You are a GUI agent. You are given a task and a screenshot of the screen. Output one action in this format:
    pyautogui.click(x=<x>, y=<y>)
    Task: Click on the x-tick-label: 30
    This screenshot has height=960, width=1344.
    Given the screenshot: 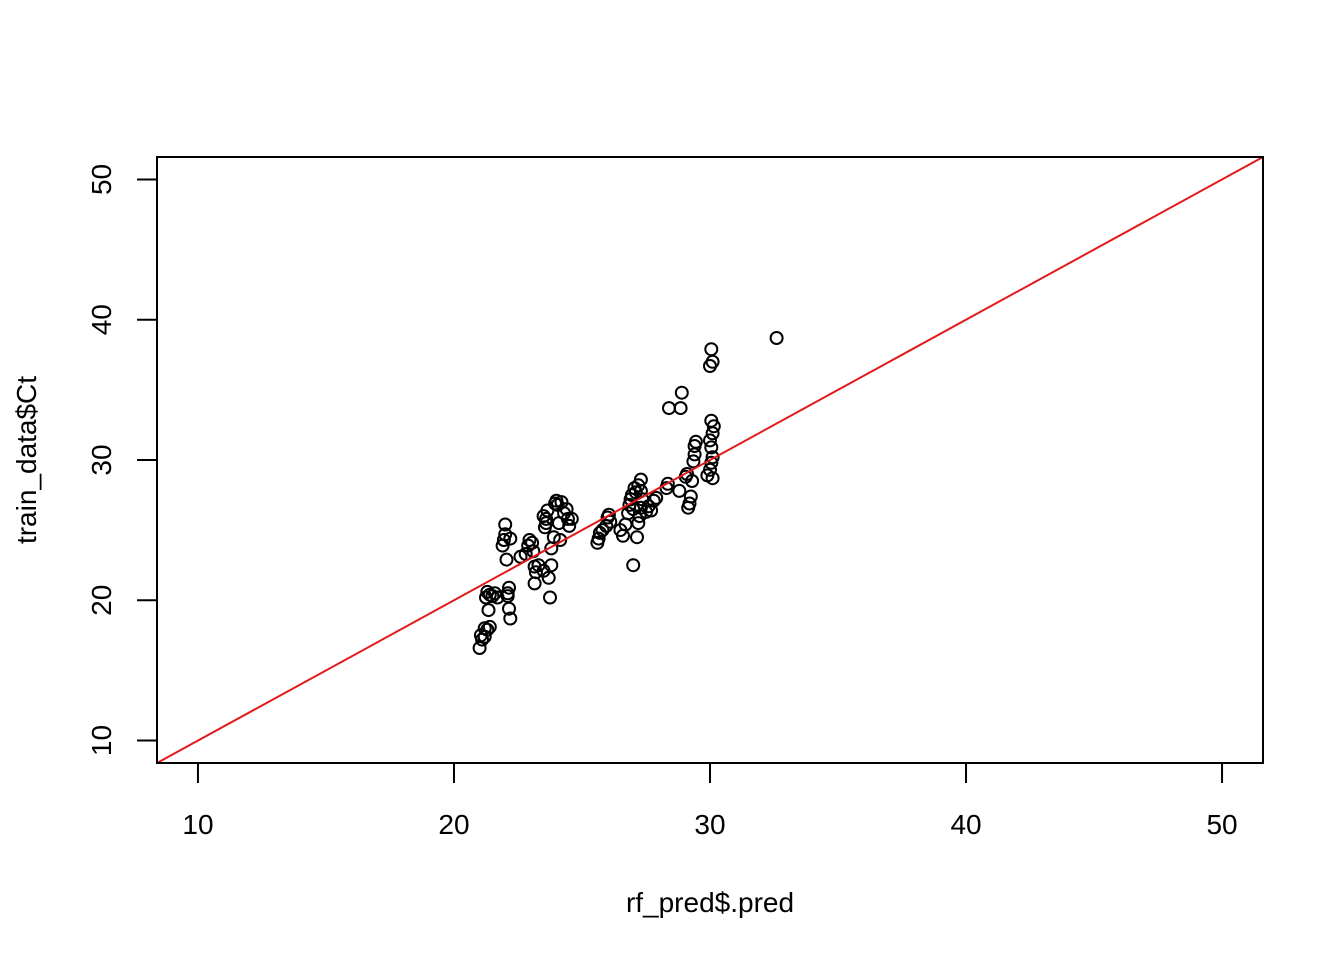 What is the action you would take?
    pyautogui.click(x=709, y=824)
    